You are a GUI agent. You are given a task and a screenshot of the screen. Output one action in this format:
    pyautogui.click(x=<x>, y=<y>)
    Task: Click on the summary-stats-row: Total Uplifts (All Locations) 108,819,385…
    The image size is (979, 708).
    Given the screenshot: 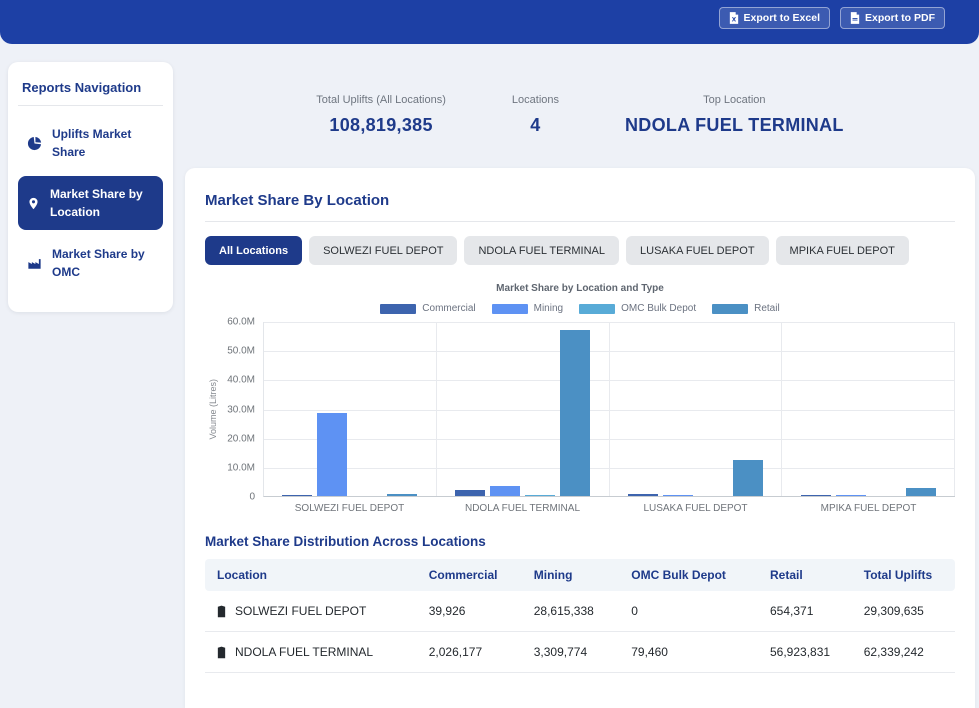 What is the action you would take?
    pyautogui.click(x=580, y=115)
    